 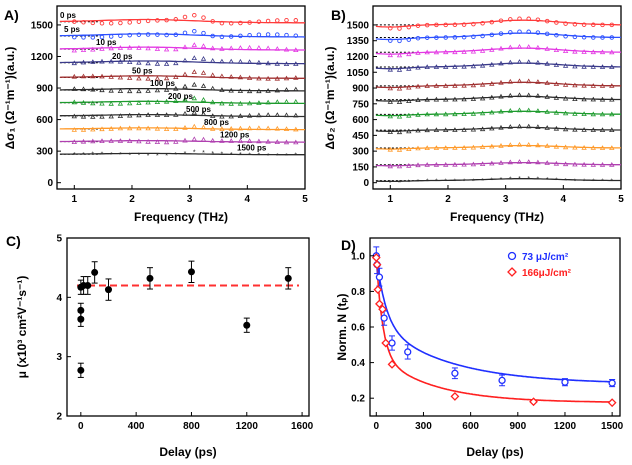 What do you see at coordinates (545, 257) in the screenshot?
I see `legend-label-73: 73 μJ/cm²` at bounding box center [545, 257].